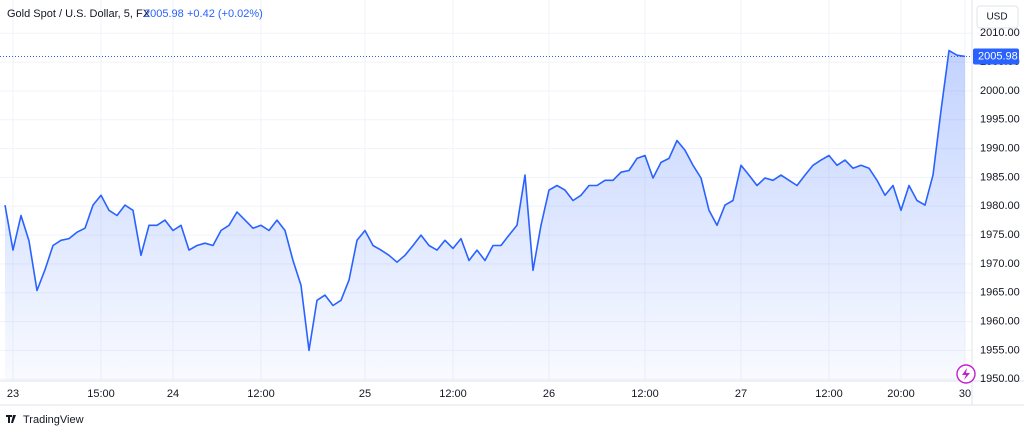 This screenshot has width=1024, height=430. What do you see at coordinates (741, 394) in the screenshot?
I see `x-tick-label: 27` at bounding box center [741, 394].